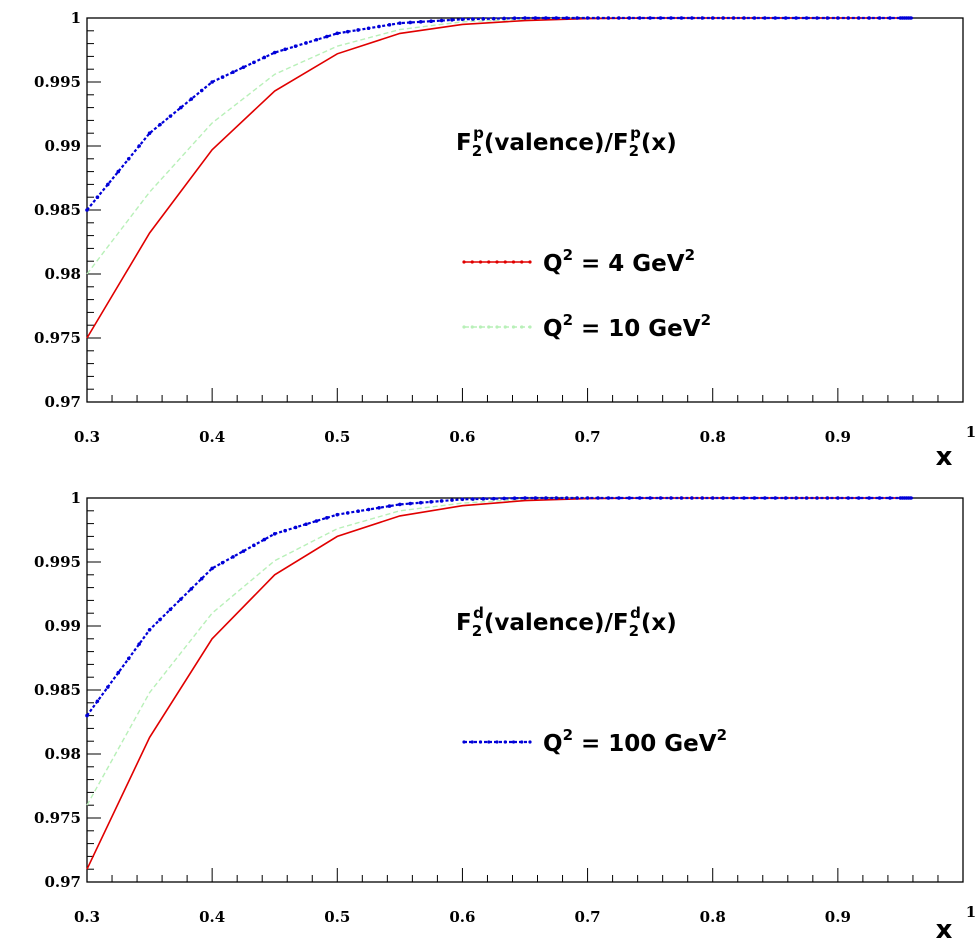  What do you see at coordinates (971, 912) in the screenshot?
I see `x-tick-label: 1` at bounding box center [971, 912].